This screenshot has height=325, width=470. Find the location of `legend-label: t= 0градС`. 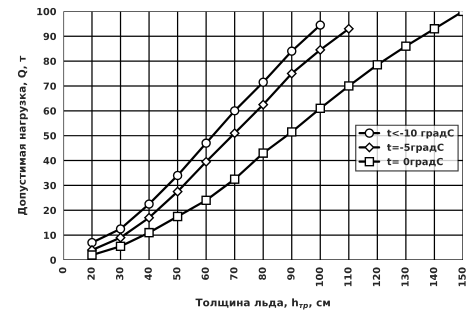

legend-label: t= 0градС is located at coordinates (415, 163).